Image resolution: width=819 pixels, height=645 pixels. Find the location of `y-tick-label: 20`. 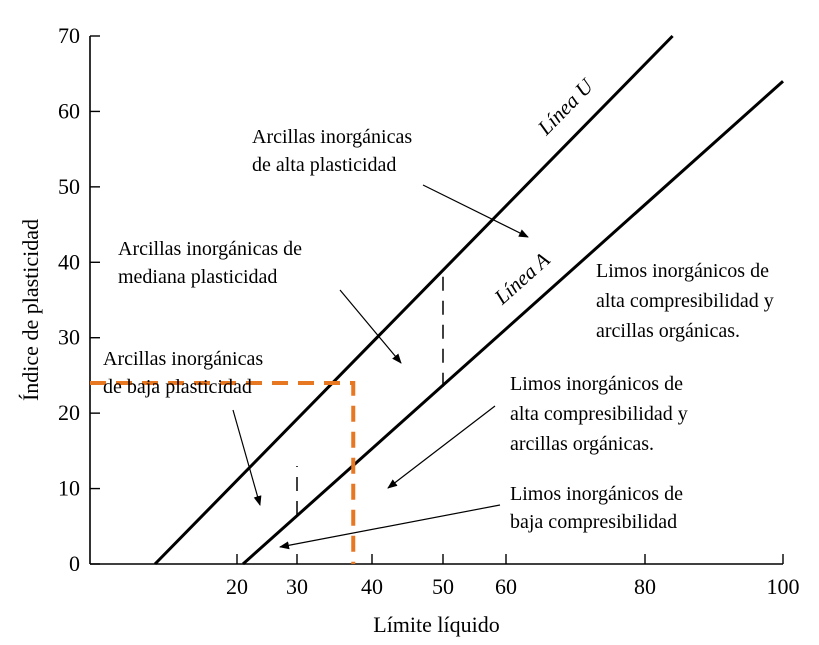

y-tick-label: 20 is located at coordinates (69, 412).